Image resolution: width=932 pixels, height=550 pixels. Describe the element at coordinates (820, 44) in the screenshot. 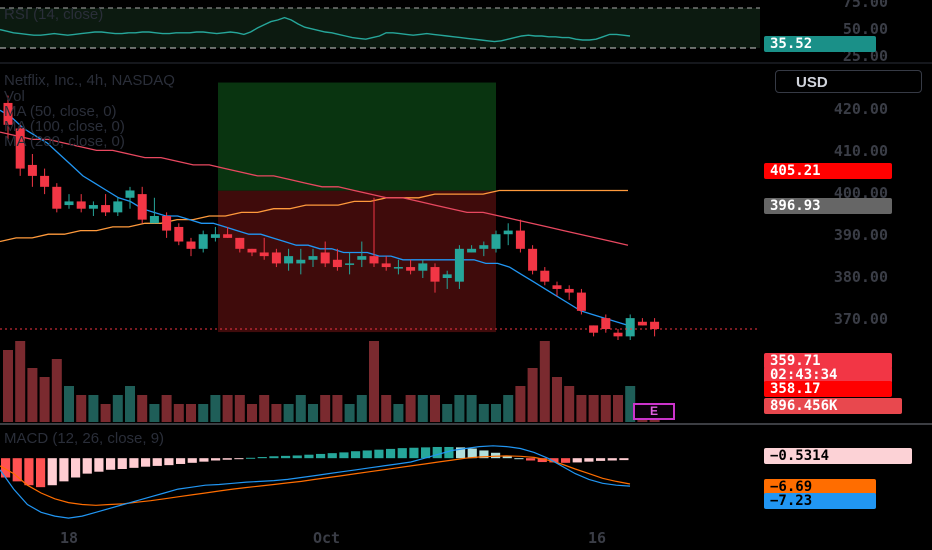

I see `rsi-value-tag: 35.52` at that location.